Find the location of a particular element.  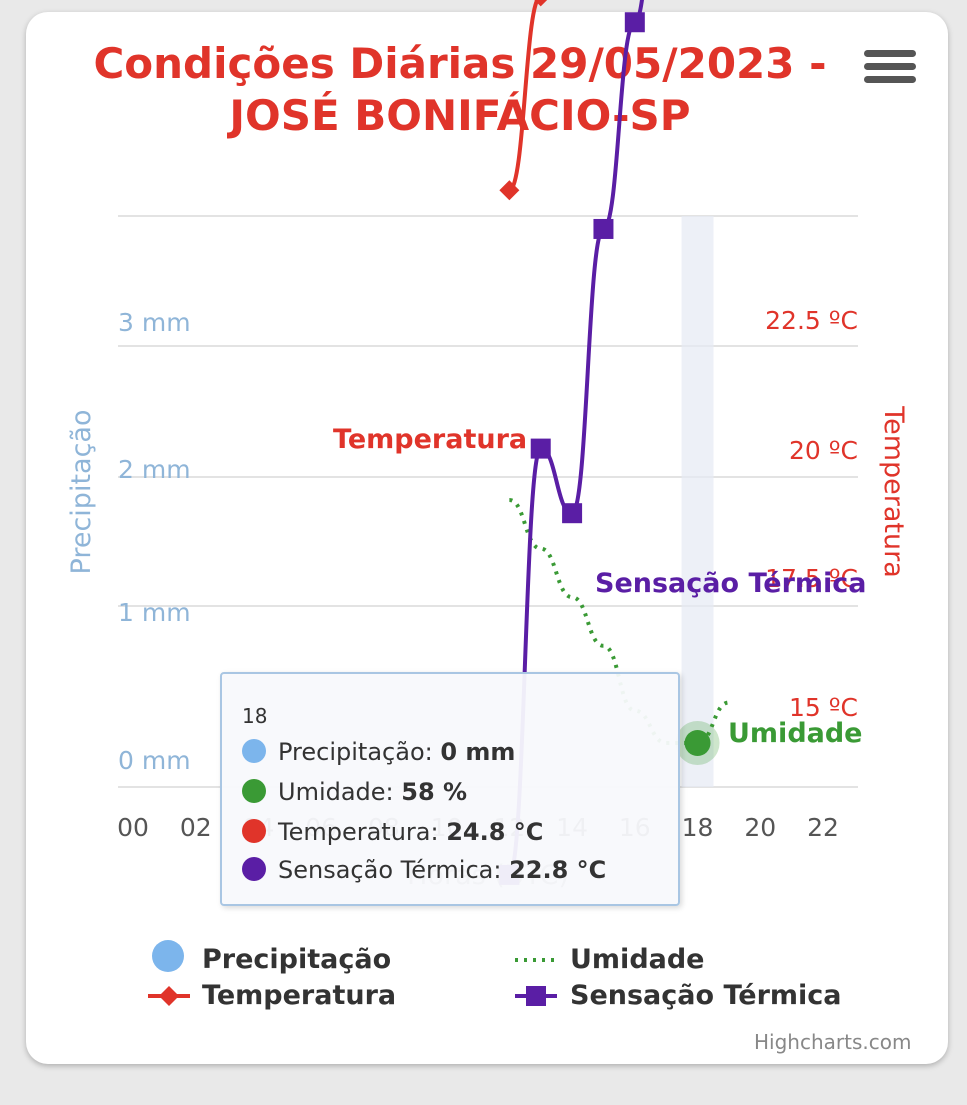

tooltip-label: Umidade: is located at coordinates (340, 792).